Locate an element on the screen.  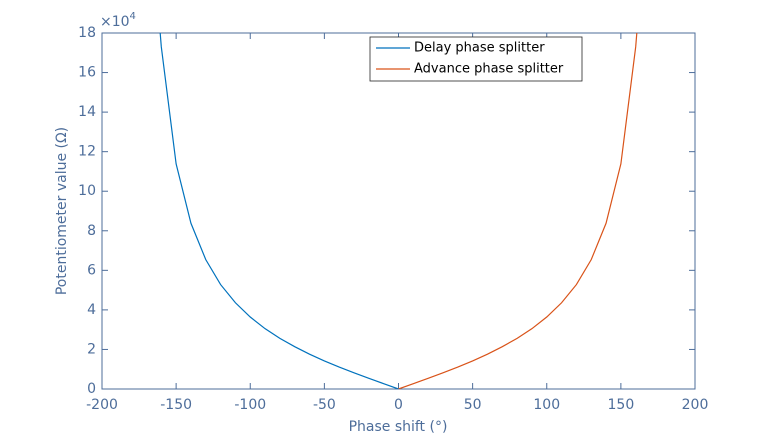
y-tick-label: 4 is located at coordinates (91, 310).